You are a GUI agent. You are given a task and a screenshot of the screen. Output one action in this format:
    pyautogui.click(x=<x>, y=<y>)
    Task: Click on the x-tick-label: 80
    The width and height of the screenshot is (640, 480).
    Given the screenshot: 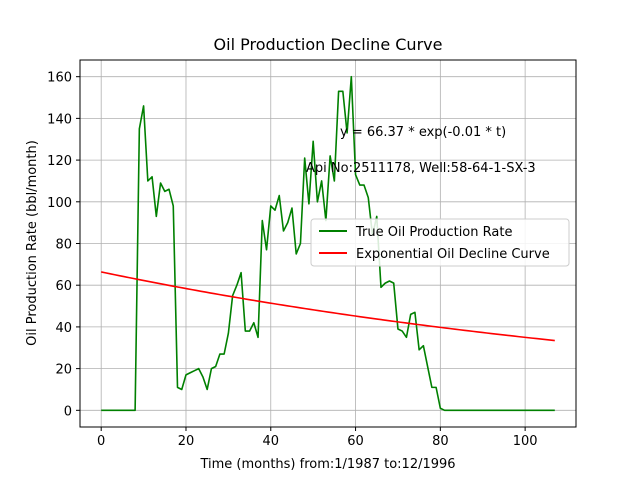 What is the action you would take?
    pyautogui.click(x=440, y=441)
    